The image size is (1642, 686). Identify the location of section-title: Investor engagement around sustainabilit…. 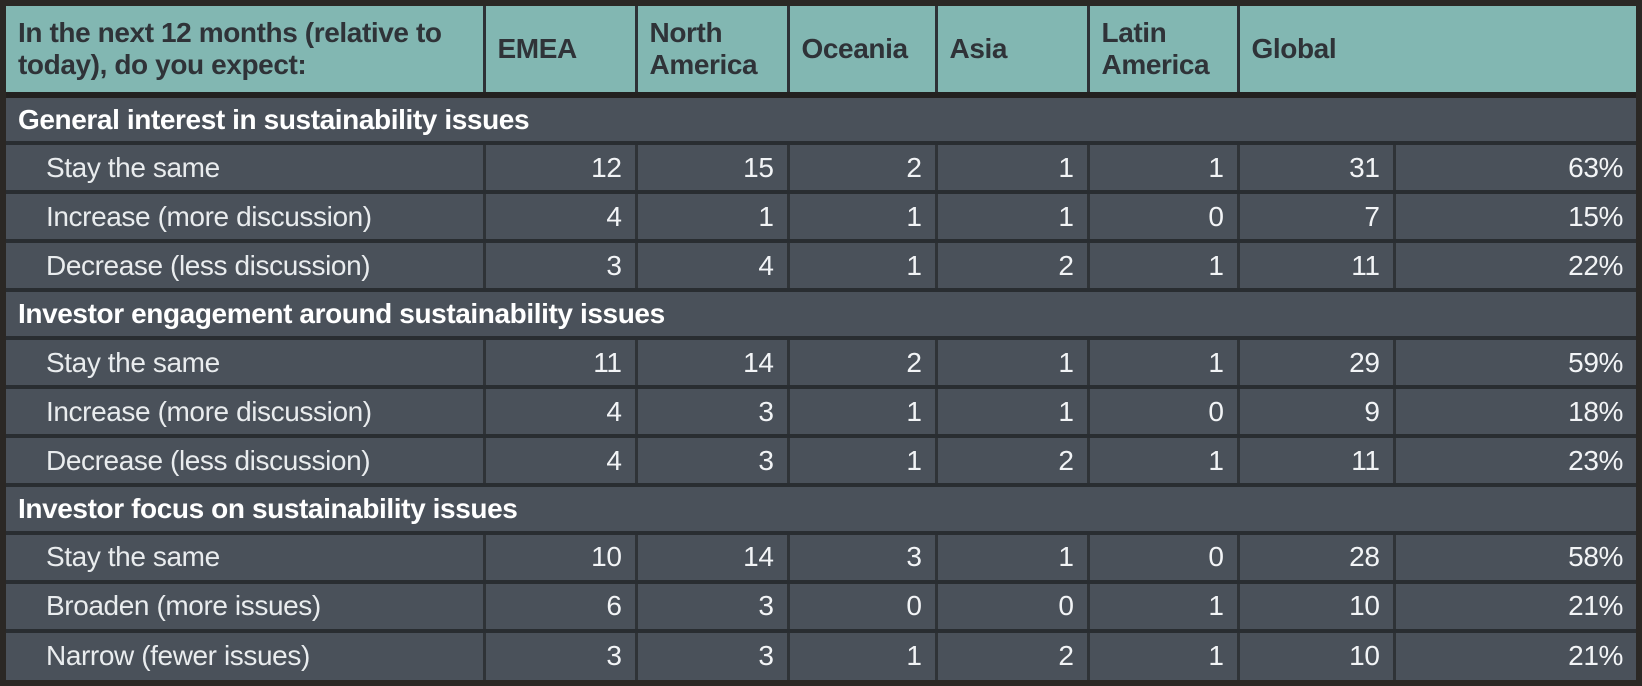
(821, 315).